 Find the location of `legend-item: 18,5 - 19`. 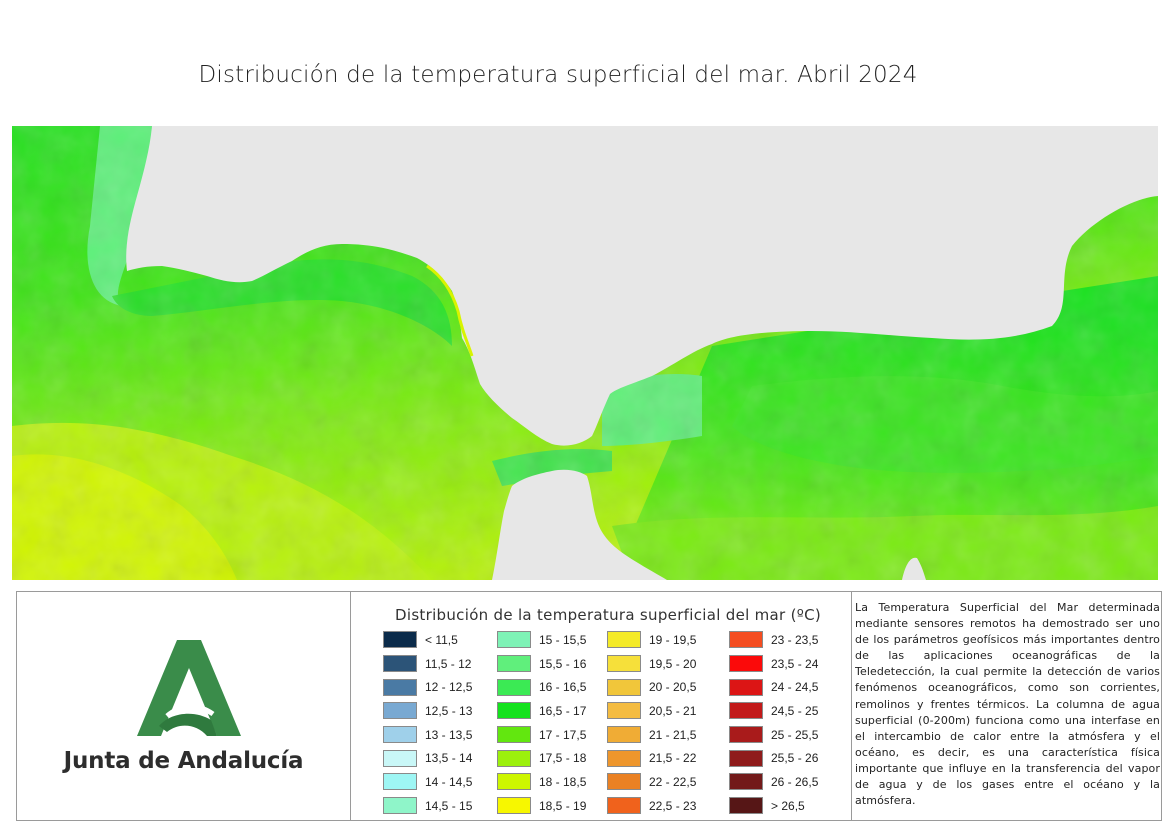

legend-item: 18,5 - 19 is located at coordinates (541, 806).